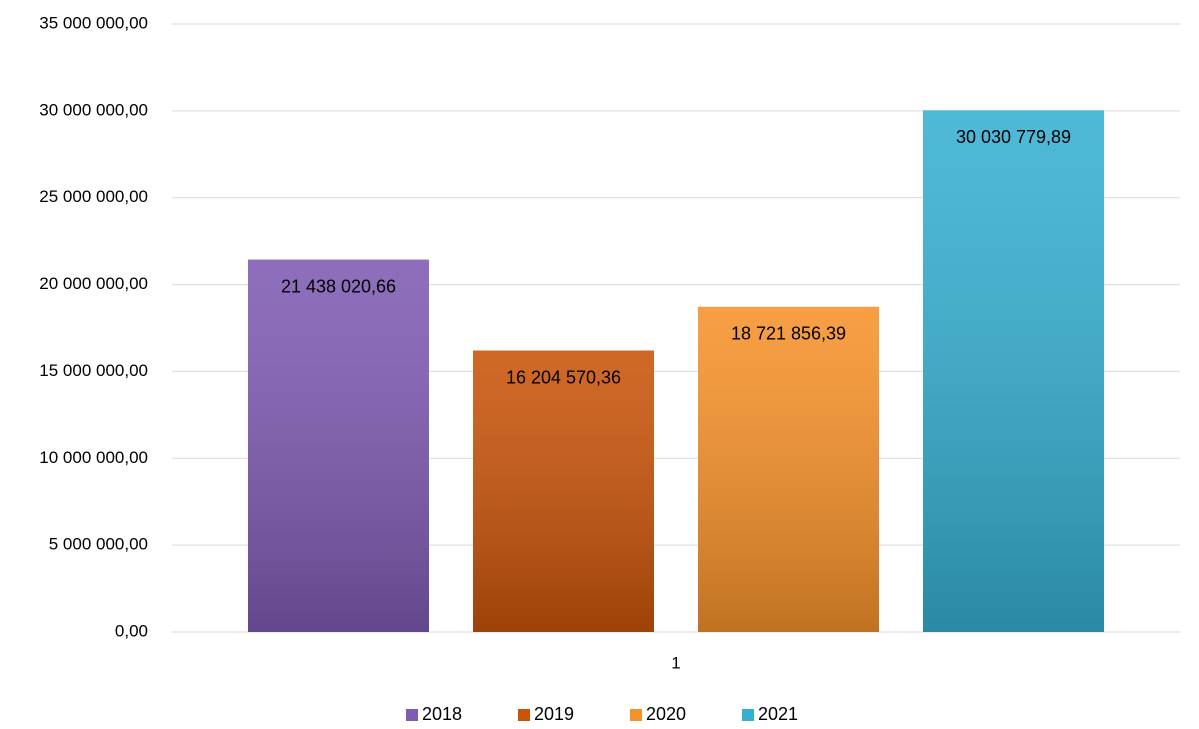 This screenshot has height=729, width=1199. What do you see at coordinates (93, 196) in the screenshot?
I see `y-tick-label: 25 000 000,00` at bounding box center [93, 196].